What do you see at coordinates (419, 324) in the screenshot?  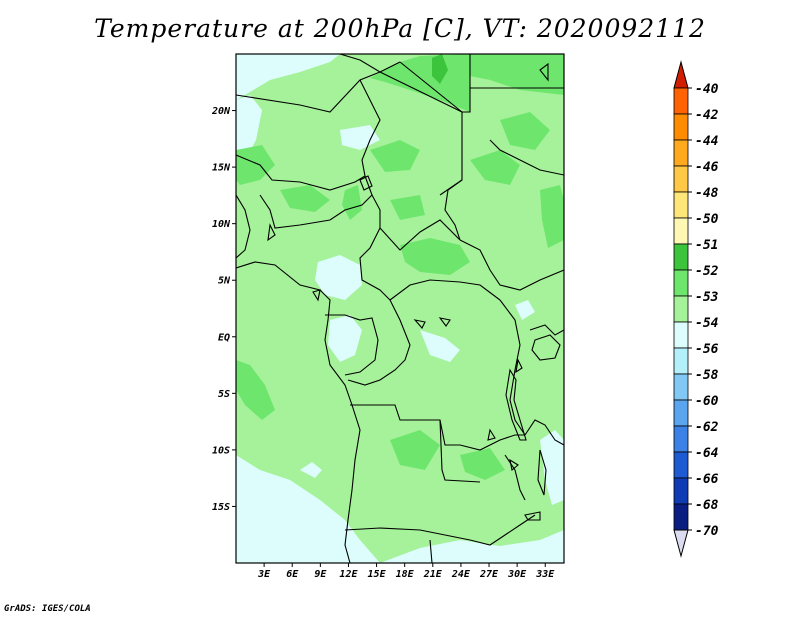 I see `island-lake-small` at bounding box center [419, 324].